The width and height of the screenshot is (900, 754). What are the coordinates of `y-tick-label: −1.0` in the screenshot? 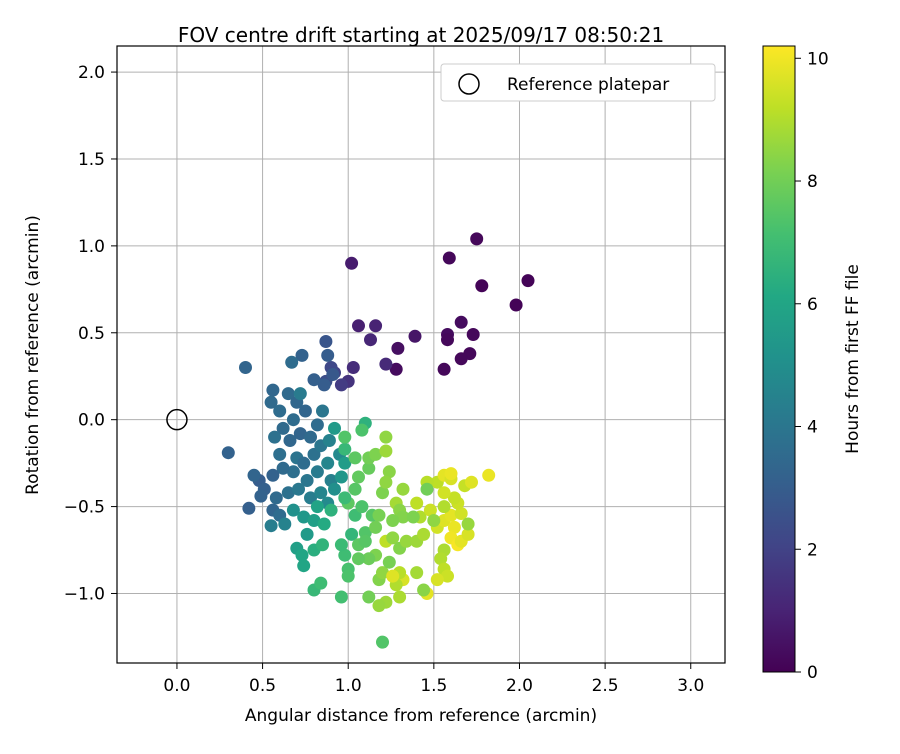 It's located at (84, 594).